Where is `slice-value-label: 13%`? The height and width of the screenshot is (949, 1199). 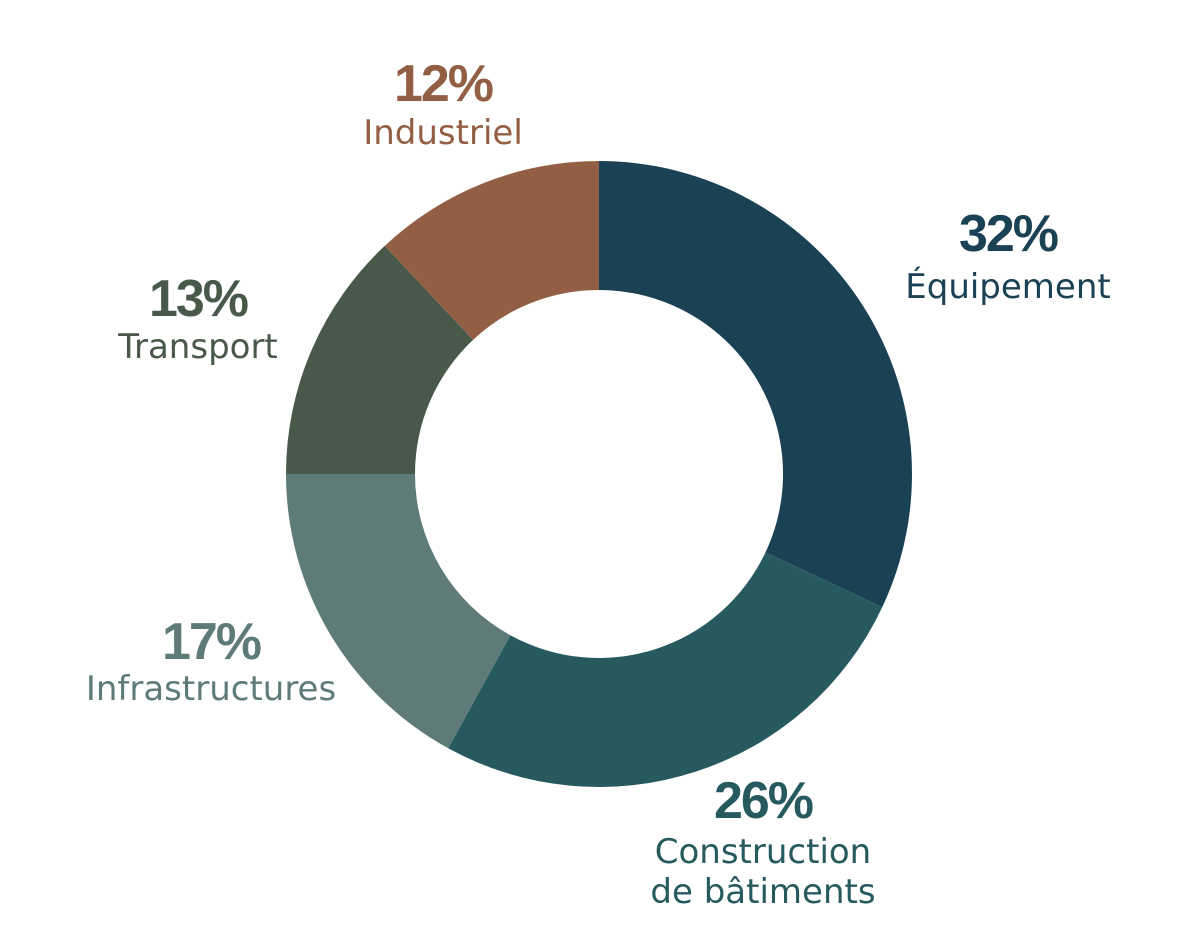
slice-value-label: 13% is located at coordinates (198, 299).